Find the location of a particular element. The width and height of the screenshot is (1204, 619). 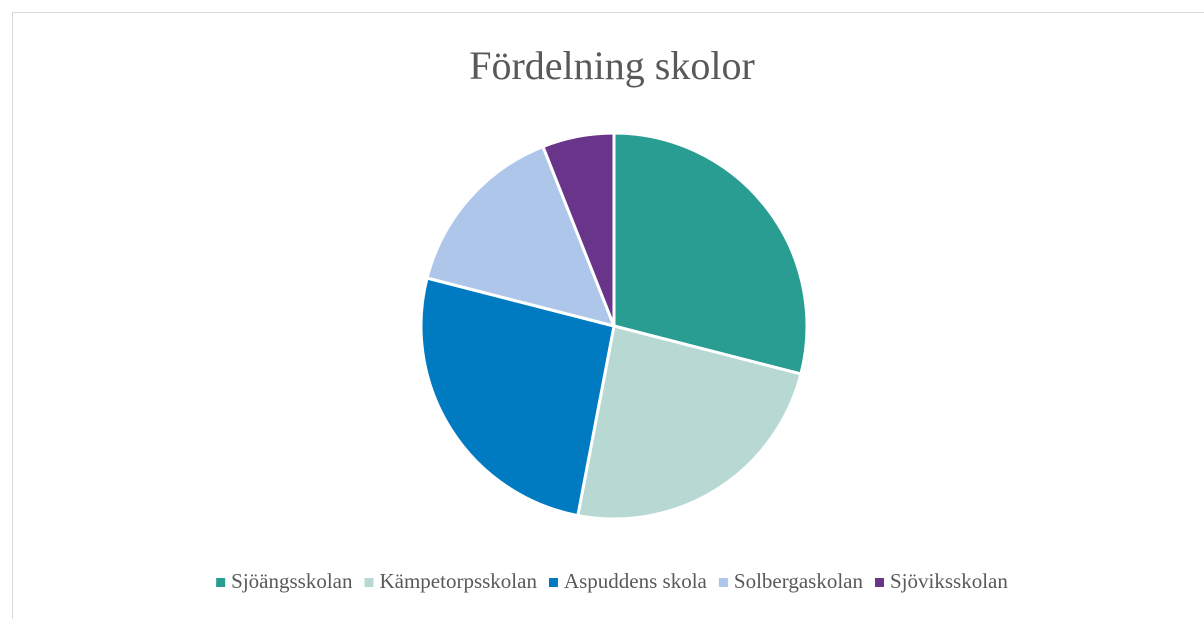

legend-label: Sjöviksskolan is located at coordinates (949, 581).